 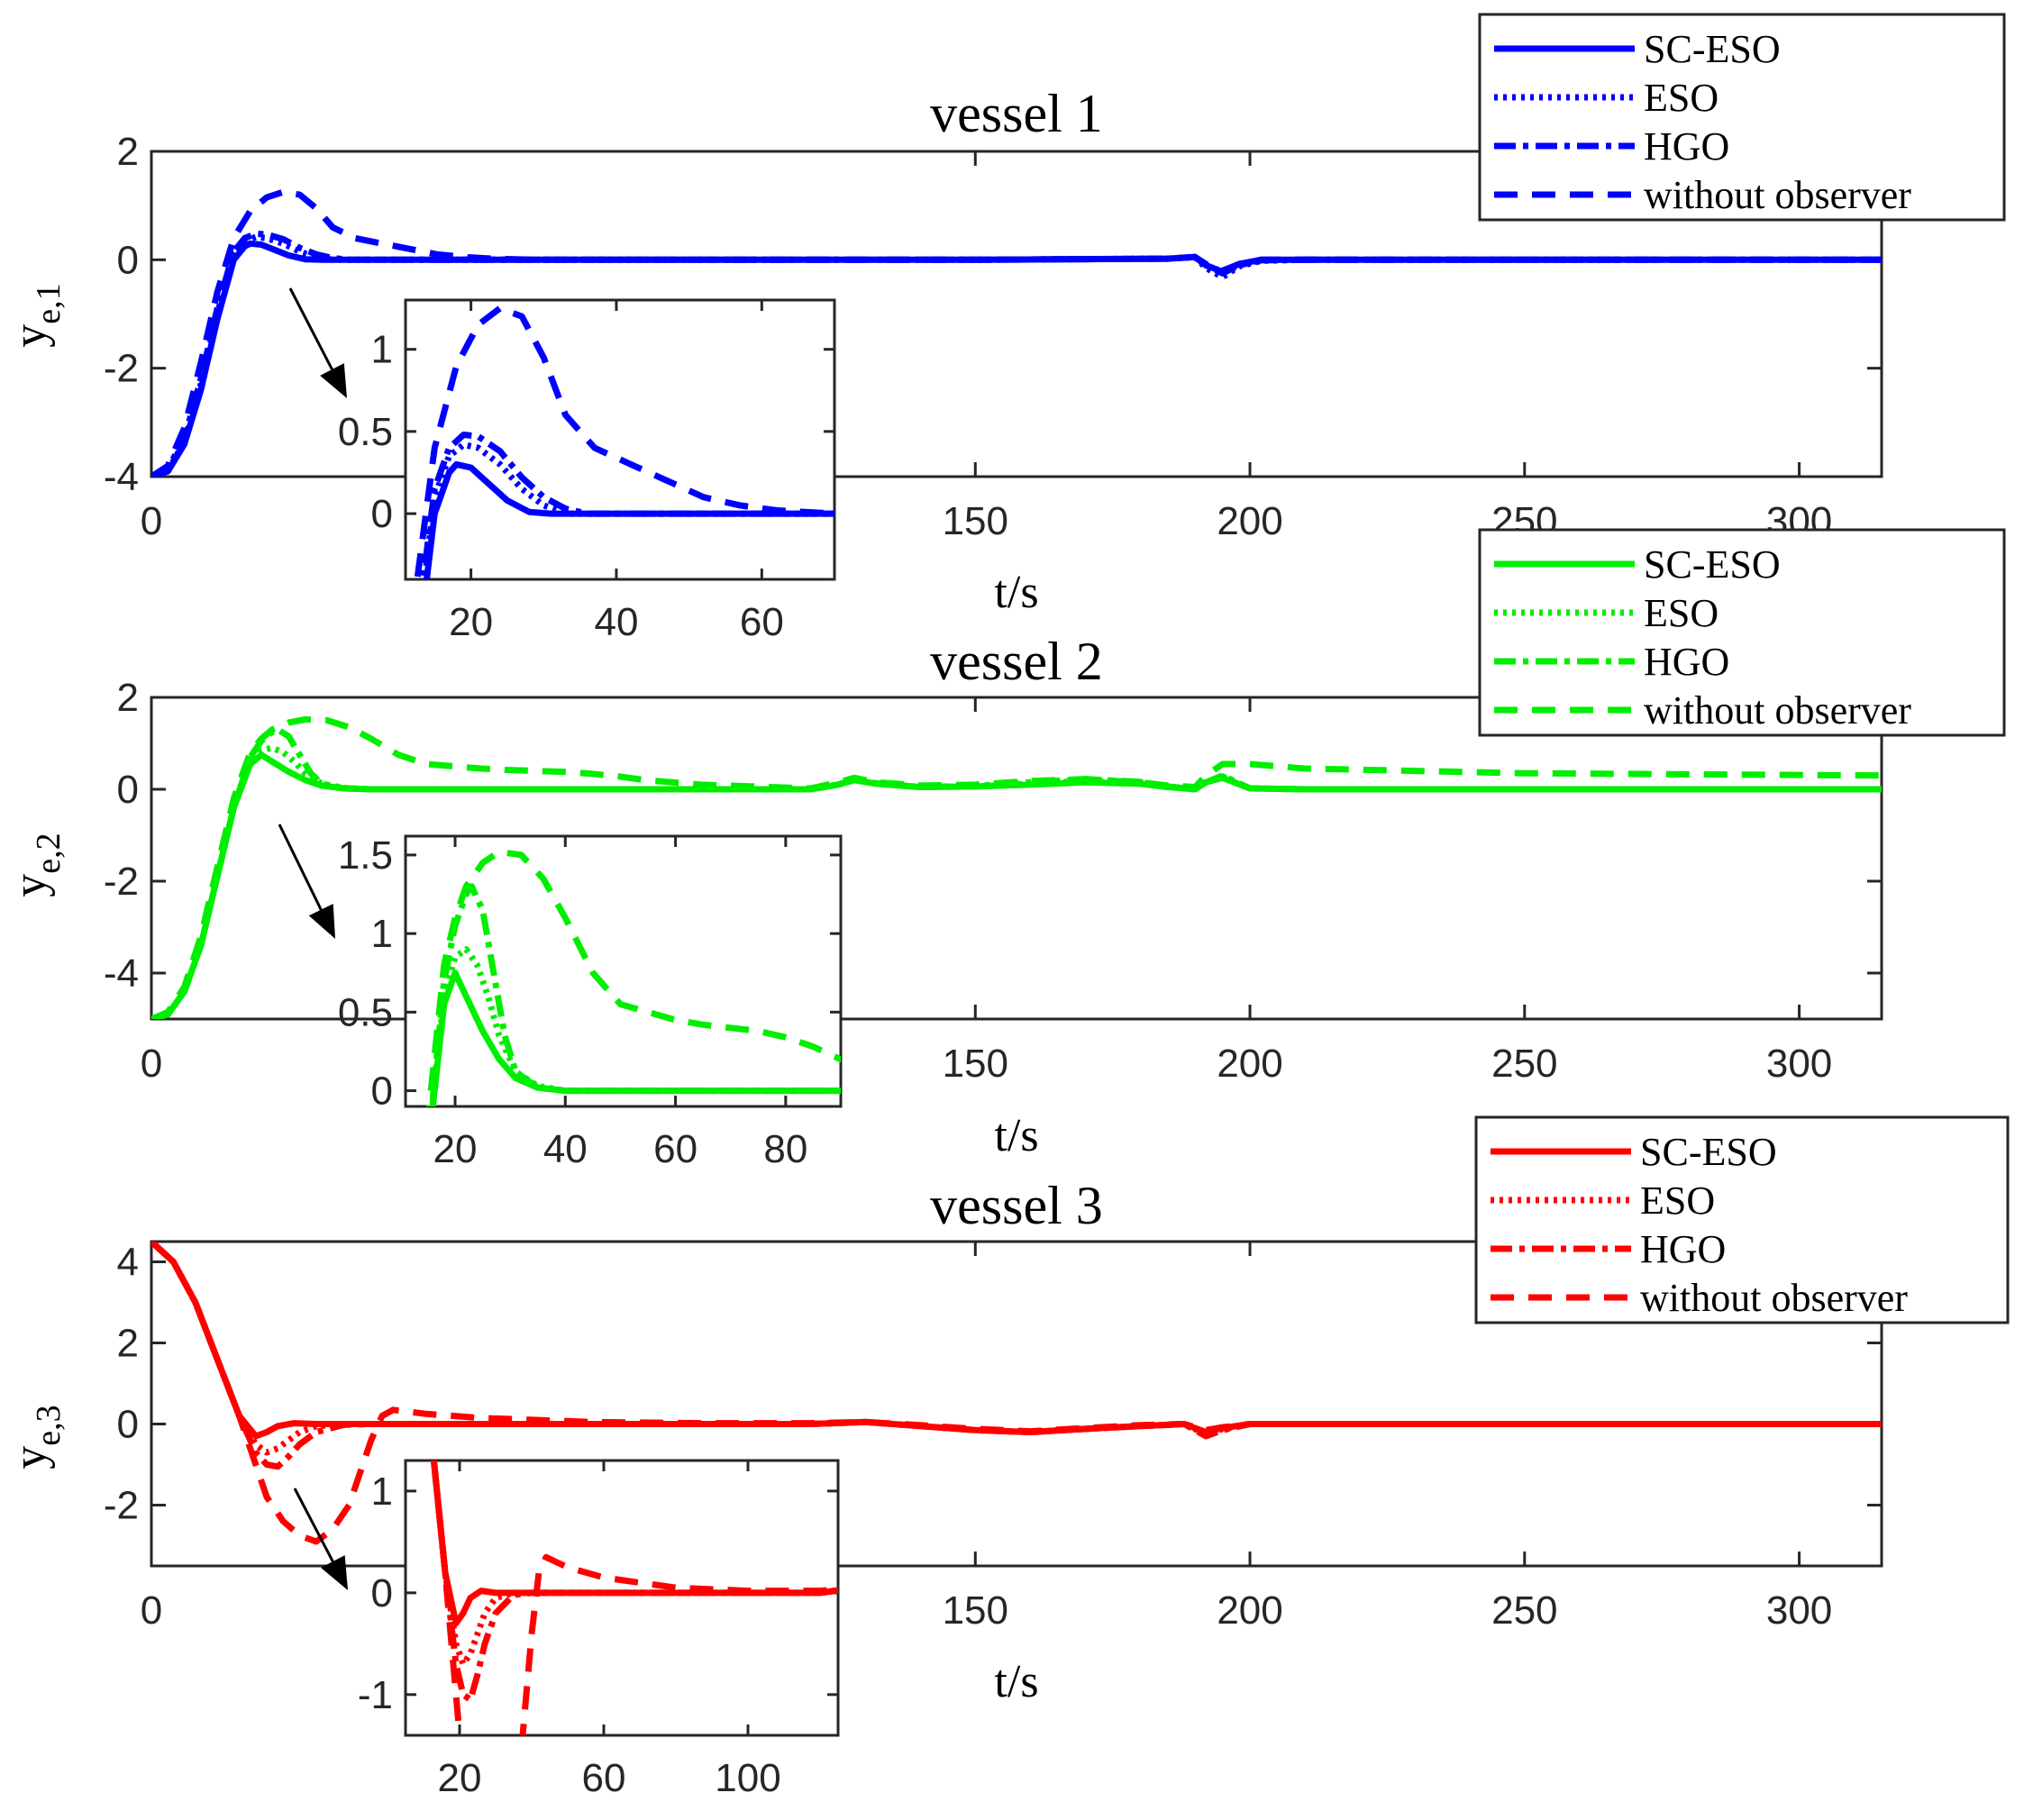 I want to click on chart-title: vessel 3, so click(x=1016, y=1206).